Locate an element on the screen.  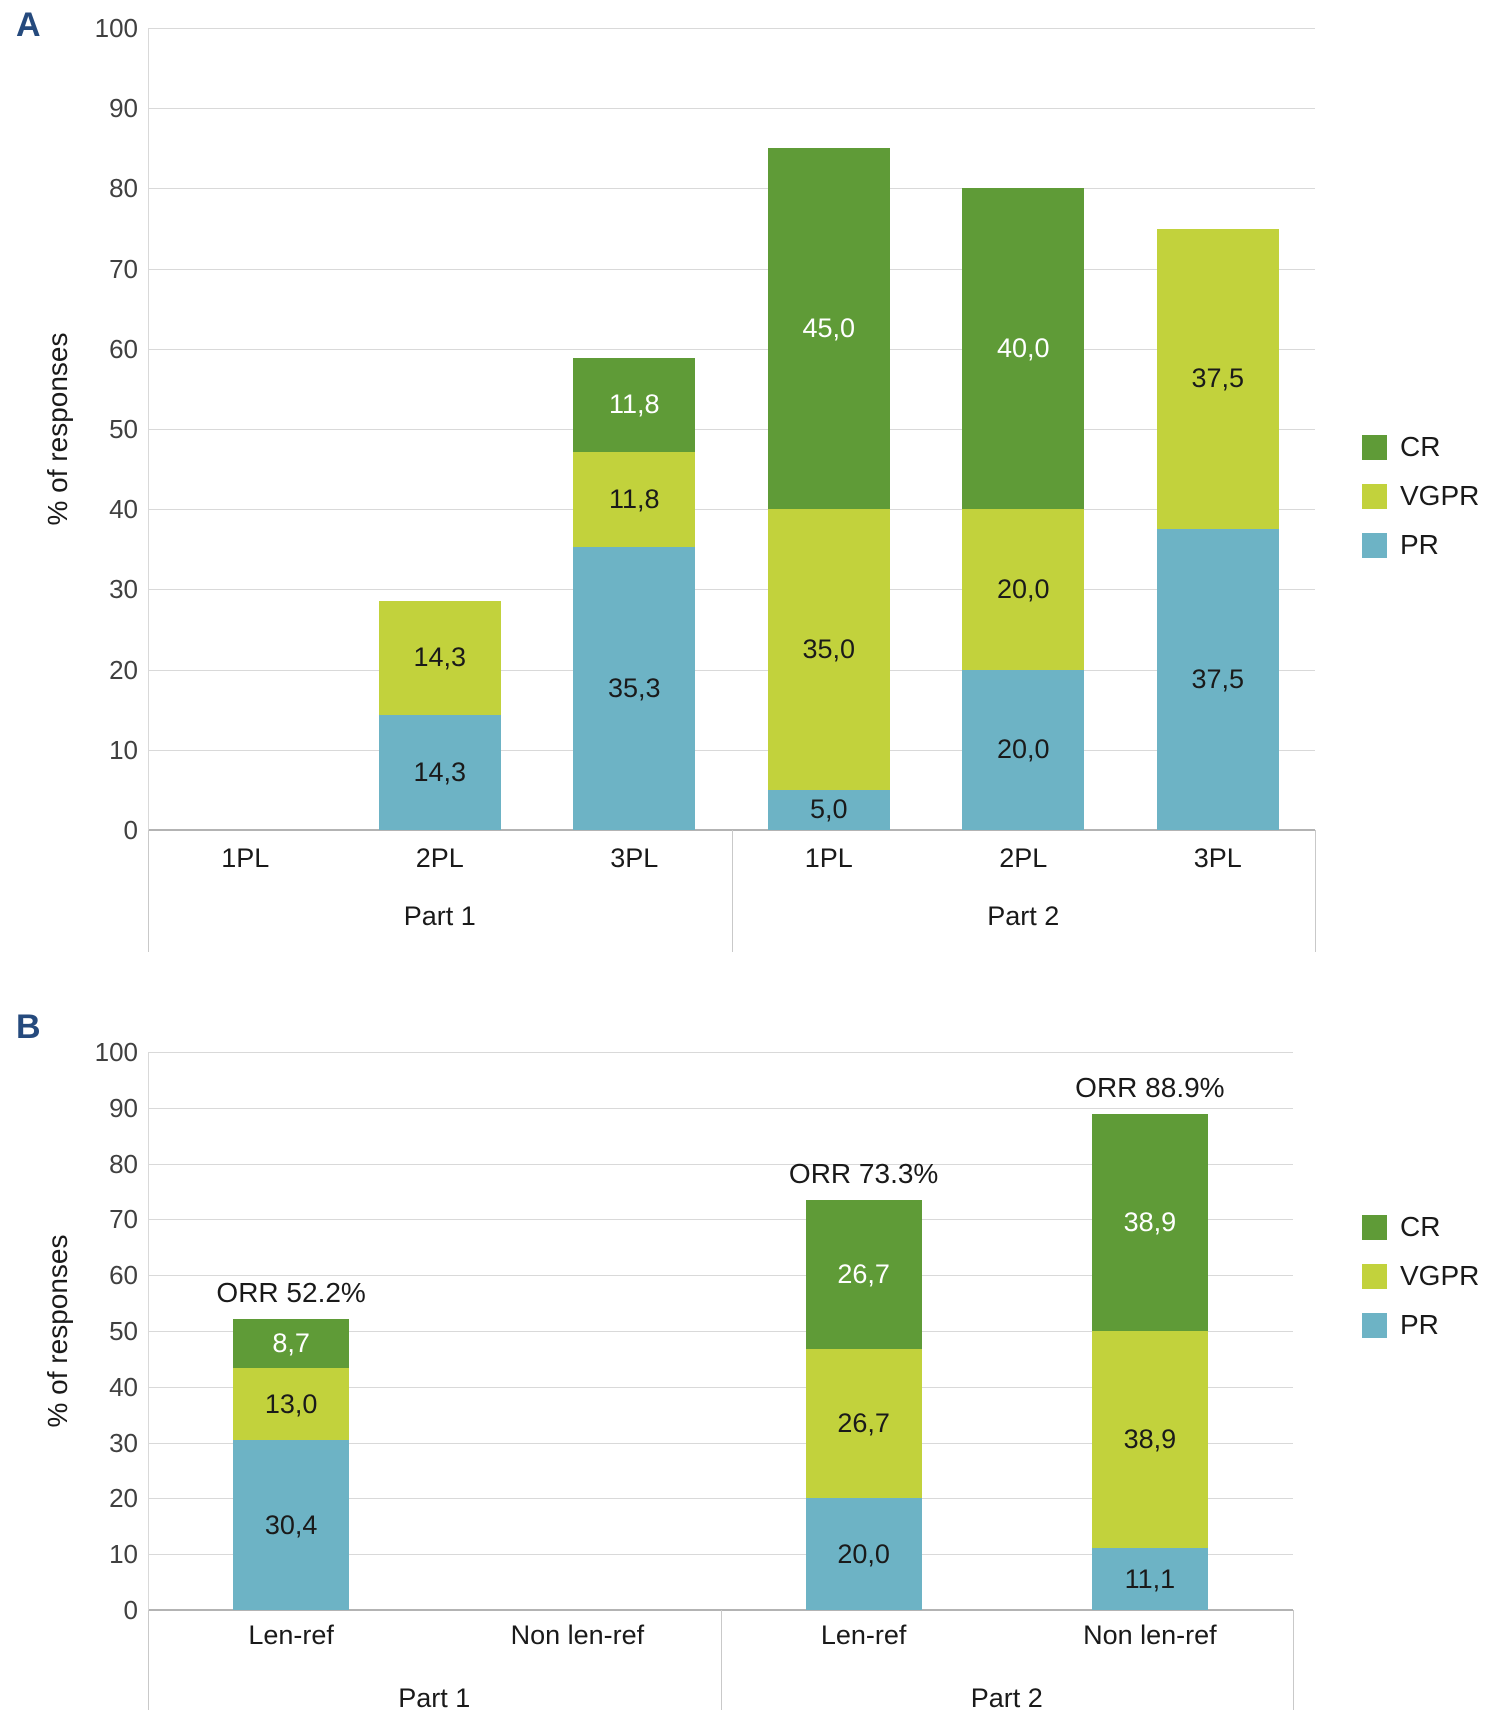
bar-segment-cr: 40,0 is located at coordinates (1023, 349).